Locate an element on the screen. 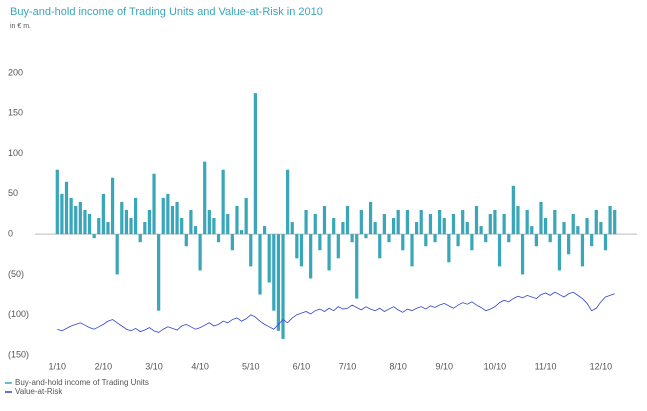  x-tick-label: 5/10 is located at coordinates (251, 366).